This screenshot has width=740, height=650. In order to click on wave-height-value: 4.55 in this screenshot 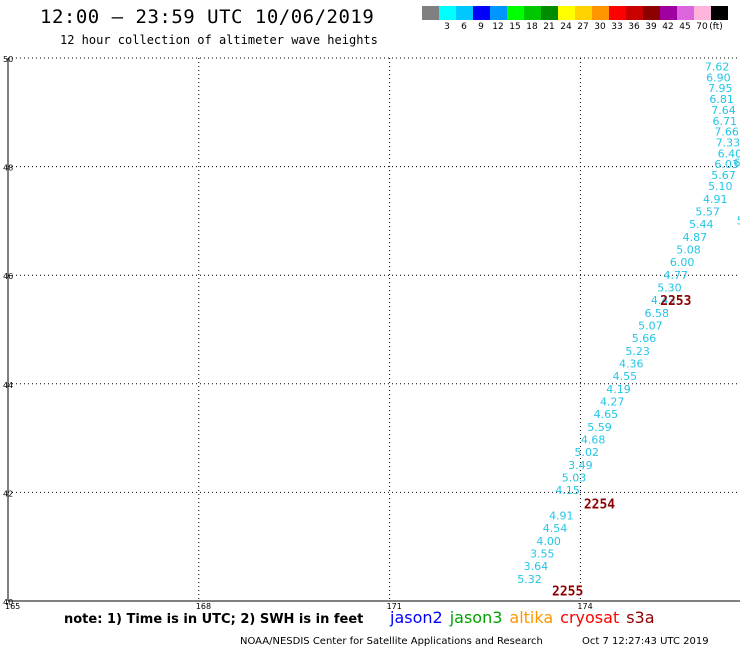, I will do `click(625, 376)`.